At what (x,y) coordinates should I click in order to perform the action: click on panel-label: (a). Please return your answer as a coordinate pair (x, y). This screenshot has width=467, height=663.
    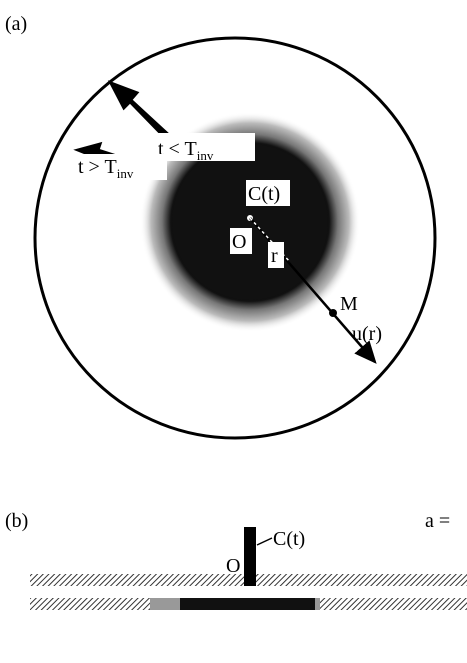
    Looking at the image, I should click on (16, 24).